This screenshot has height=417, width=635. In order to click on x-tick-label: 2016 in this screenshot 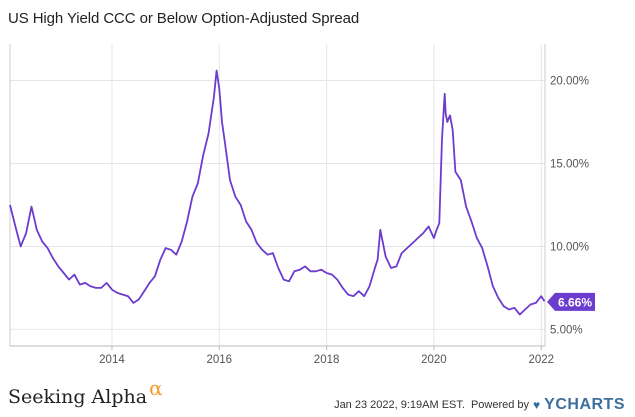, I will do `click(219, 360)`.